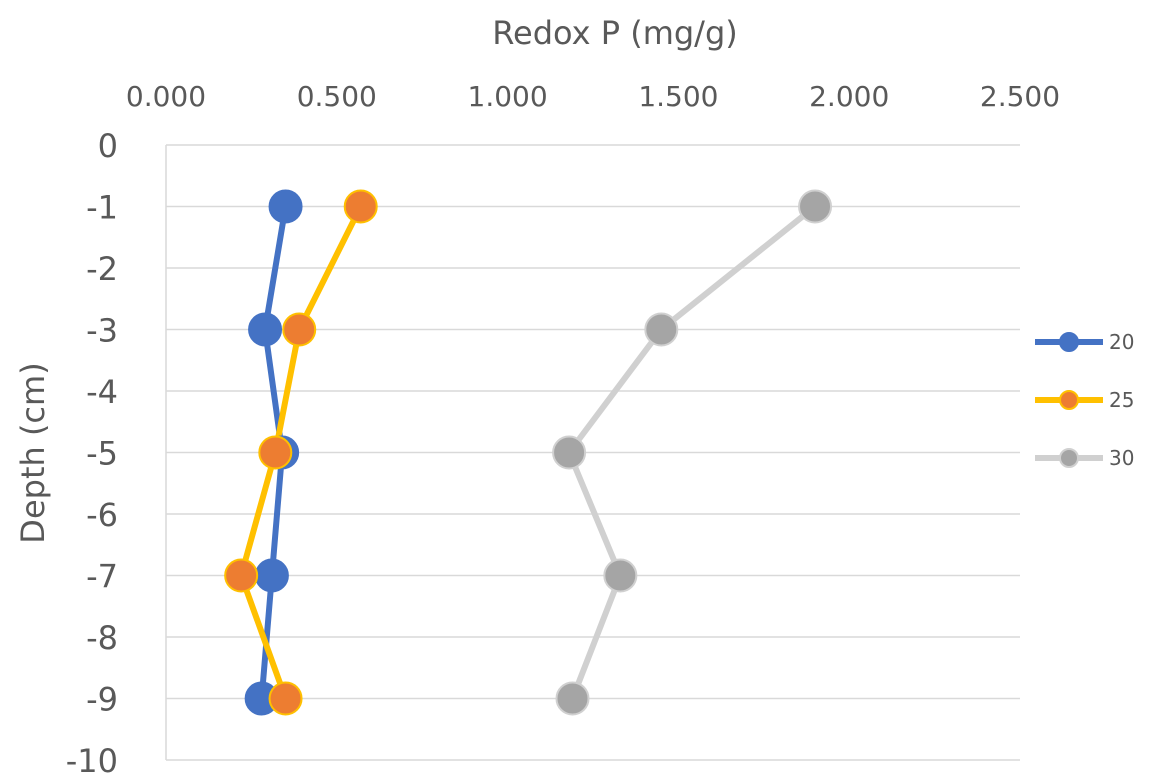 This screenshot has height=780, width=1149. I want to click on y-axis-ticks: 0 -1 -2 -3 -4 -5 -6 -7 -8 -9 -10, so click(92, 453).